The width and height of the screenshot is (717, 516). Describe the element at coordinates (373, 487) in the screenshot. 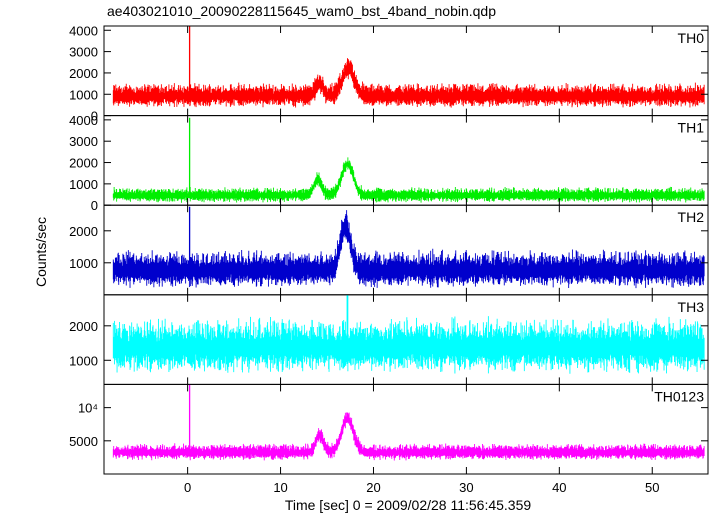

I see `x-tick-label: 20` at that location.